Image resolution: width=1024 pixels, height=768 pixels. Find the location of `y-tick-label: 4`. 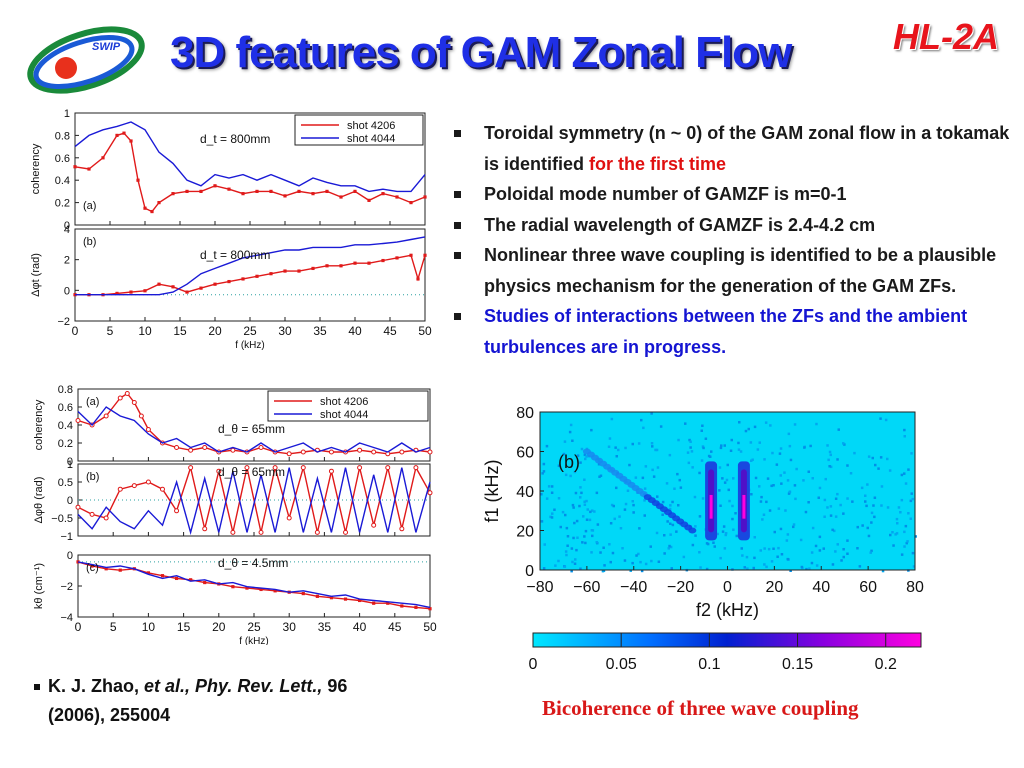

y-tick-label: 4 is located at coordinates (67, 230).